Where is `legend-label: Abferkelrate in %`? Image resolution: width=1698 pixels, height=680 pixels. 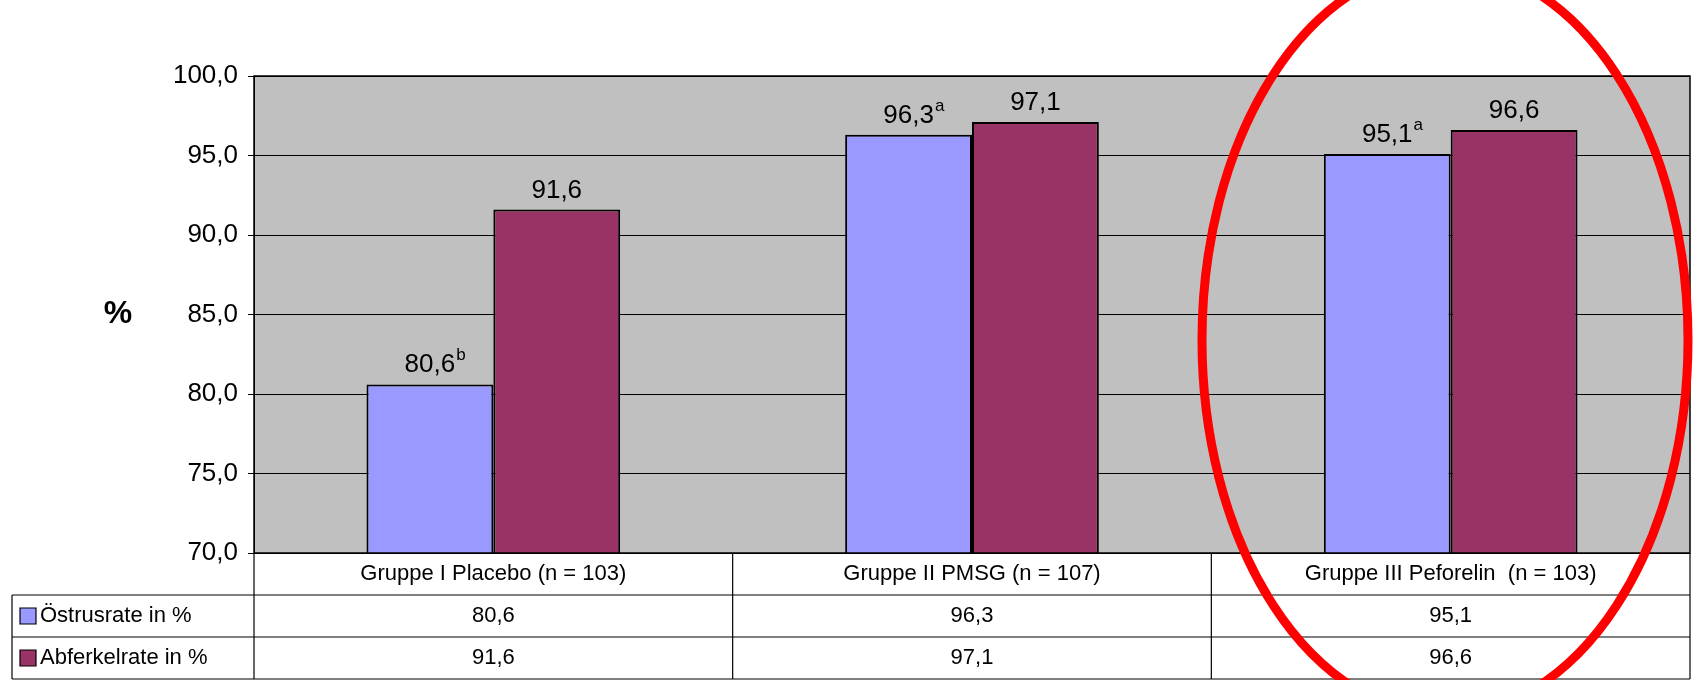 legend-label: Abferkelrate in % is located at coordinates (124, 657).